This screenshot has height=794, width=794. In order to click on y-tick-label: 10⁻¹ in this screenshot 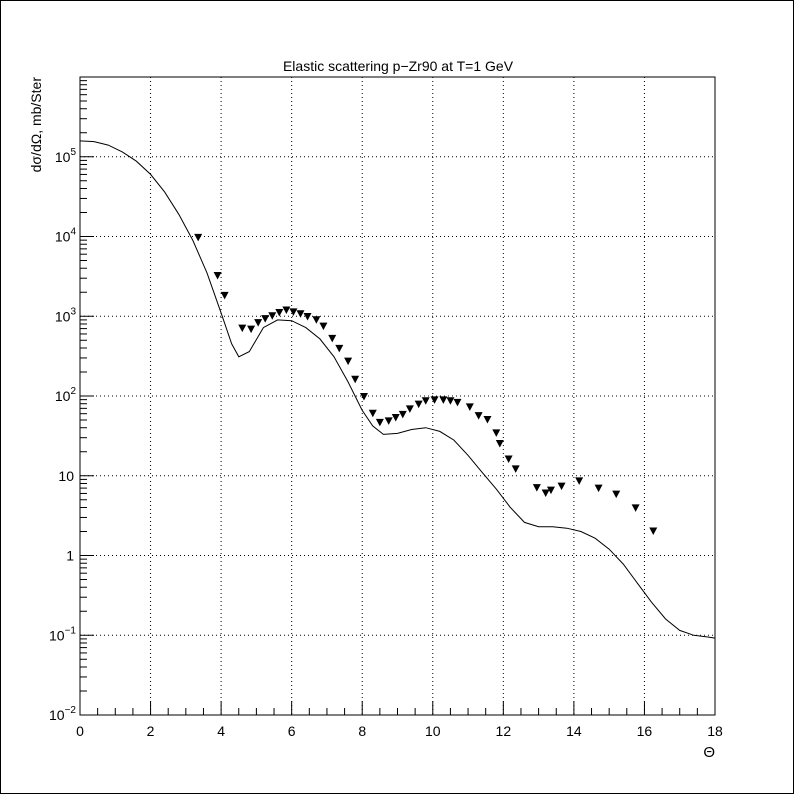, I will do `click(62, 634)`.